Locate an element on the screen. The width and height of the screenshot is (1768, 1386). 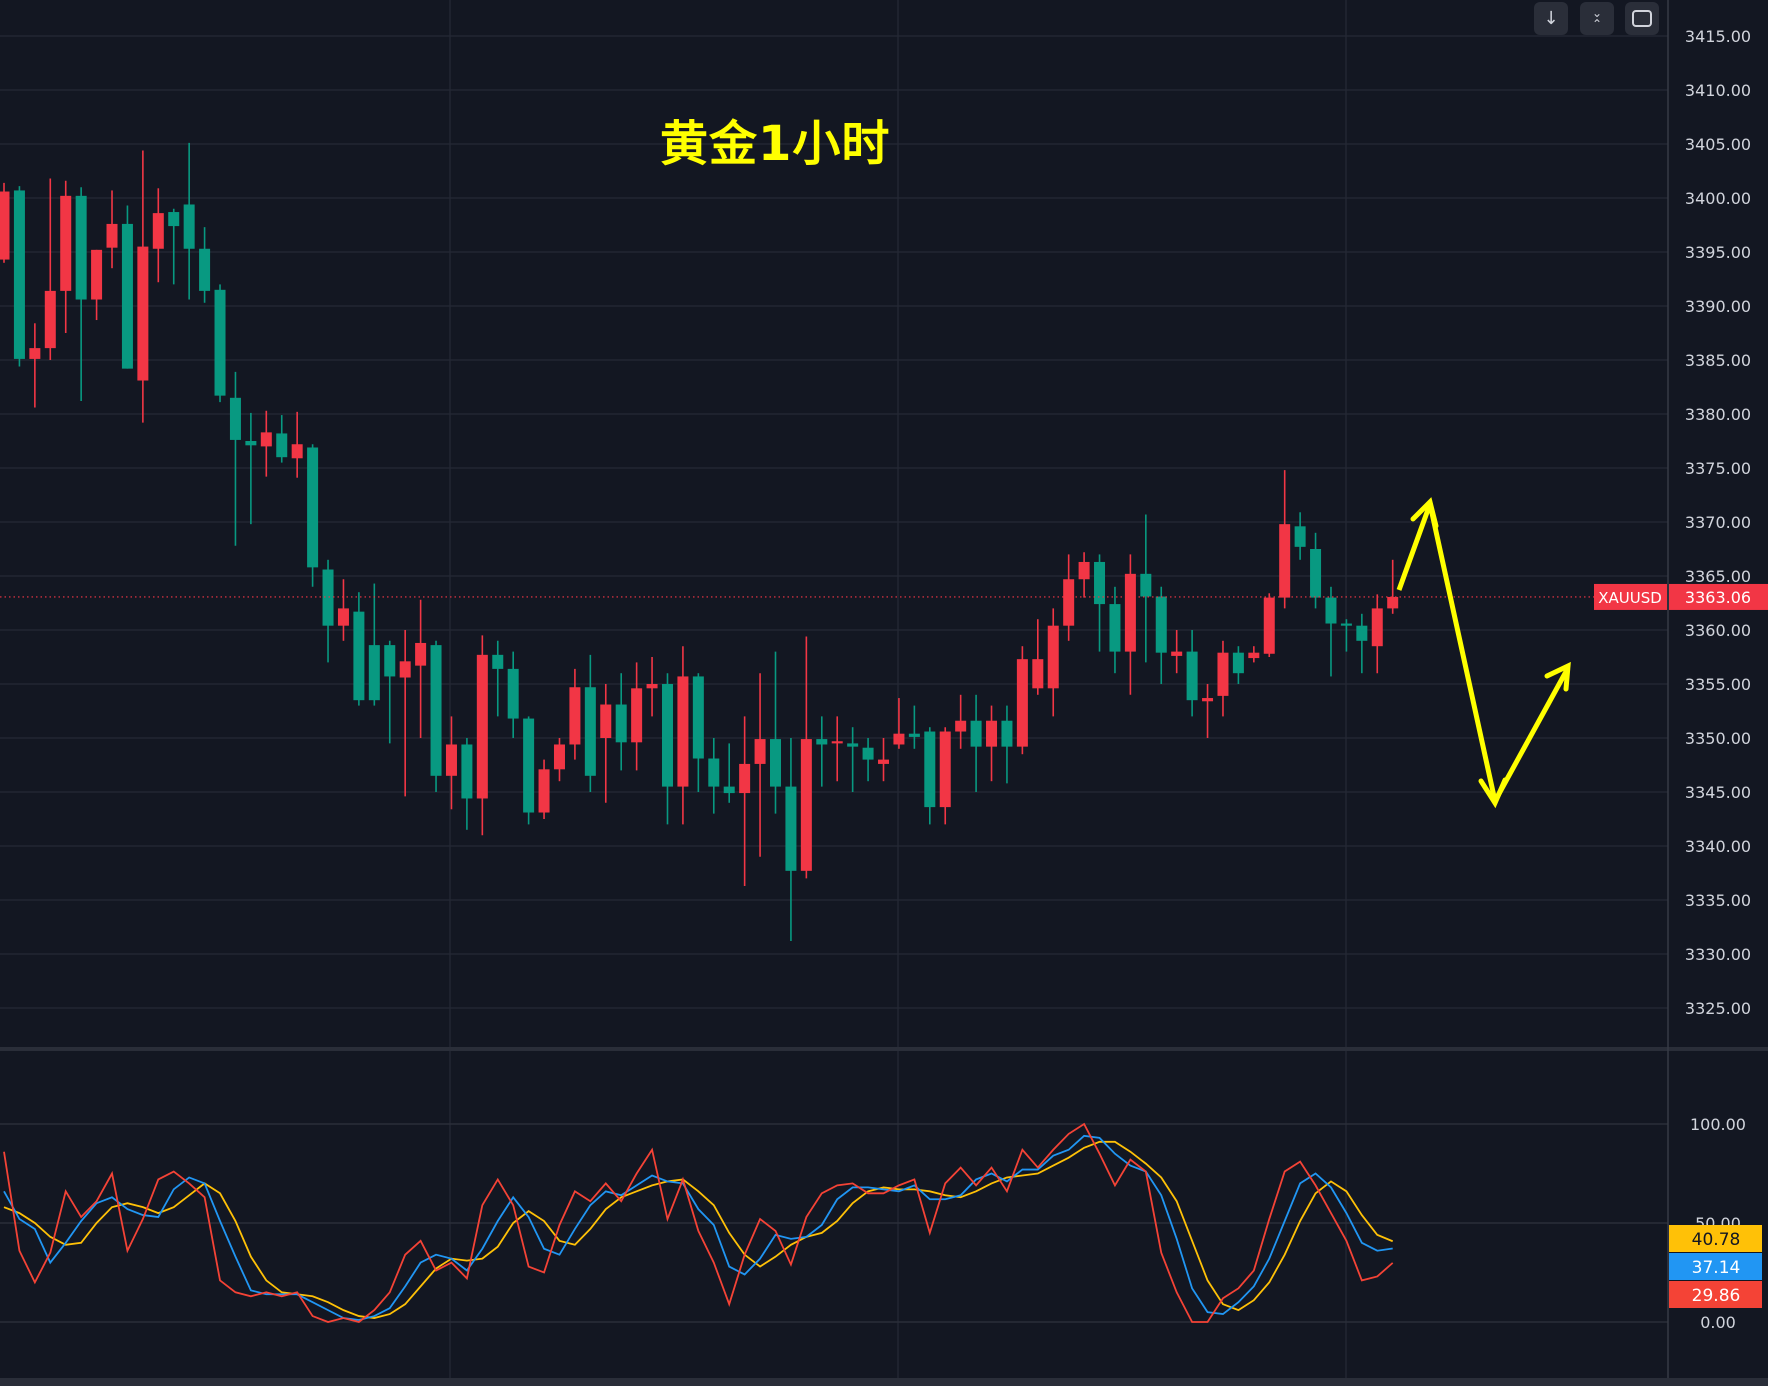
oscillator-value-fast: 29.86 is located at coordinates (1716, 1296).